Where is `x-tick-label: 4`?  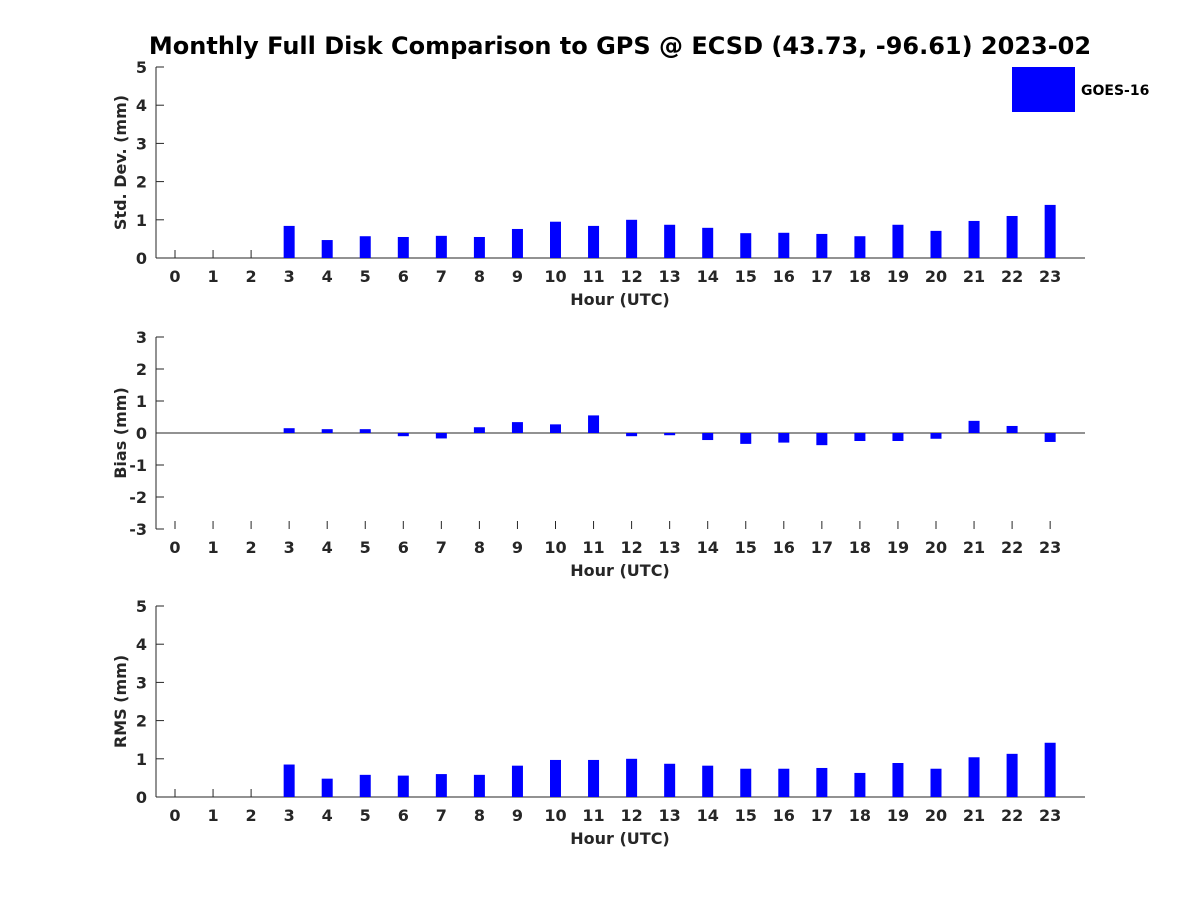 x-tick-label: 4 is located at coordinates (327, 547).